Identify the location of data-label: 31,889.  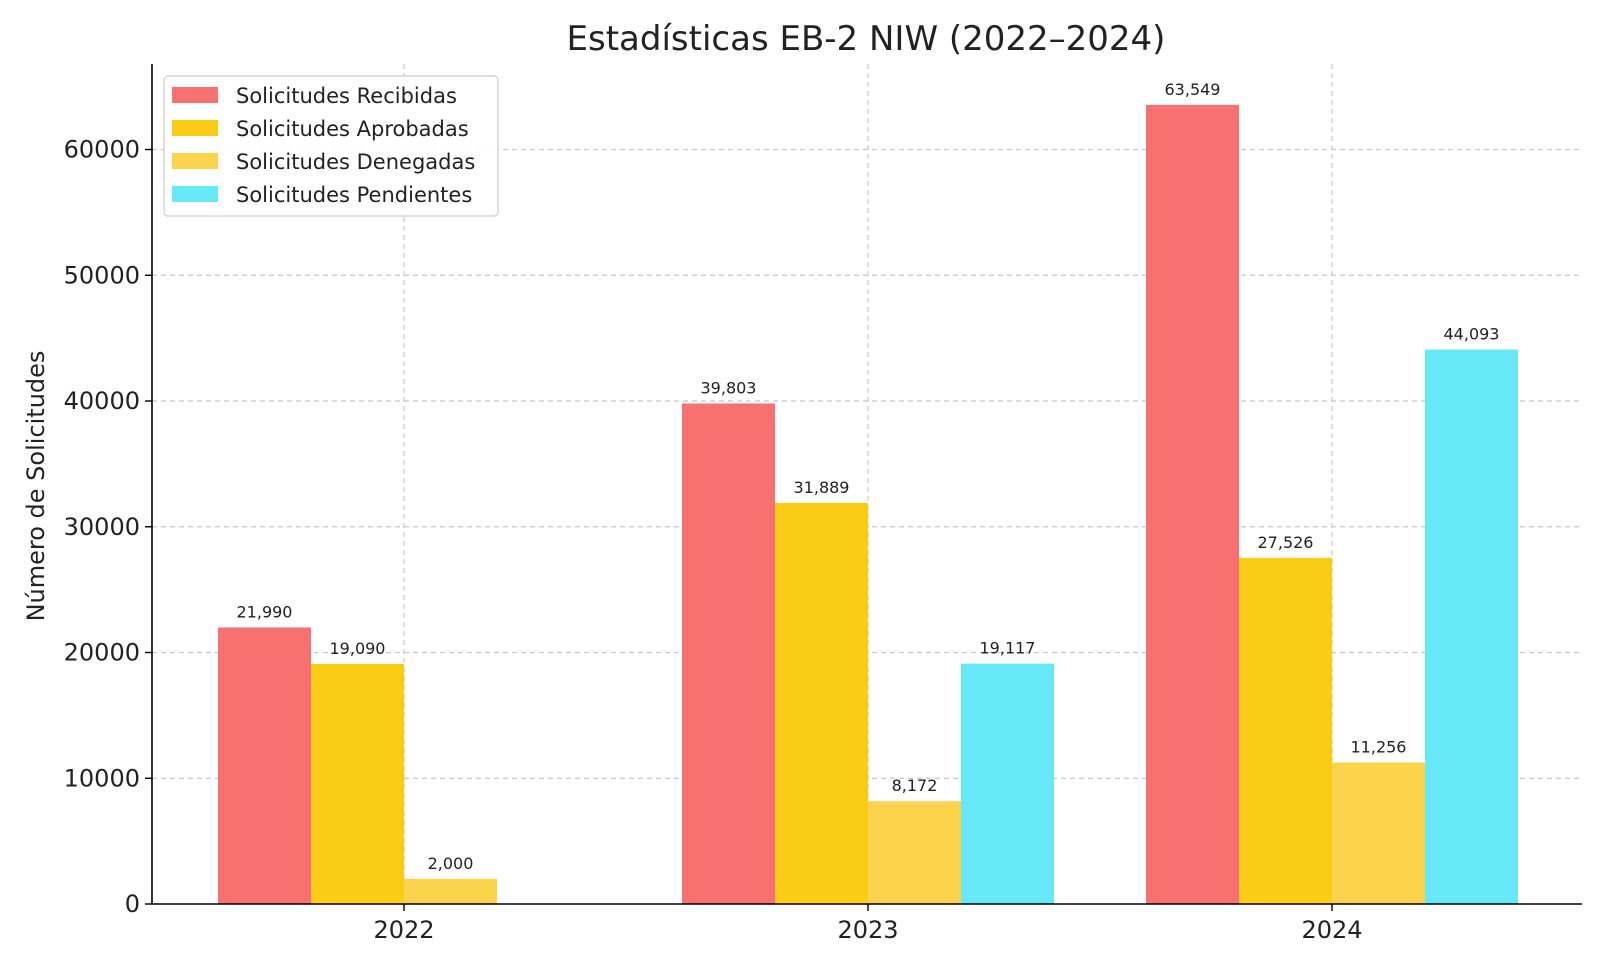
(822, 487).